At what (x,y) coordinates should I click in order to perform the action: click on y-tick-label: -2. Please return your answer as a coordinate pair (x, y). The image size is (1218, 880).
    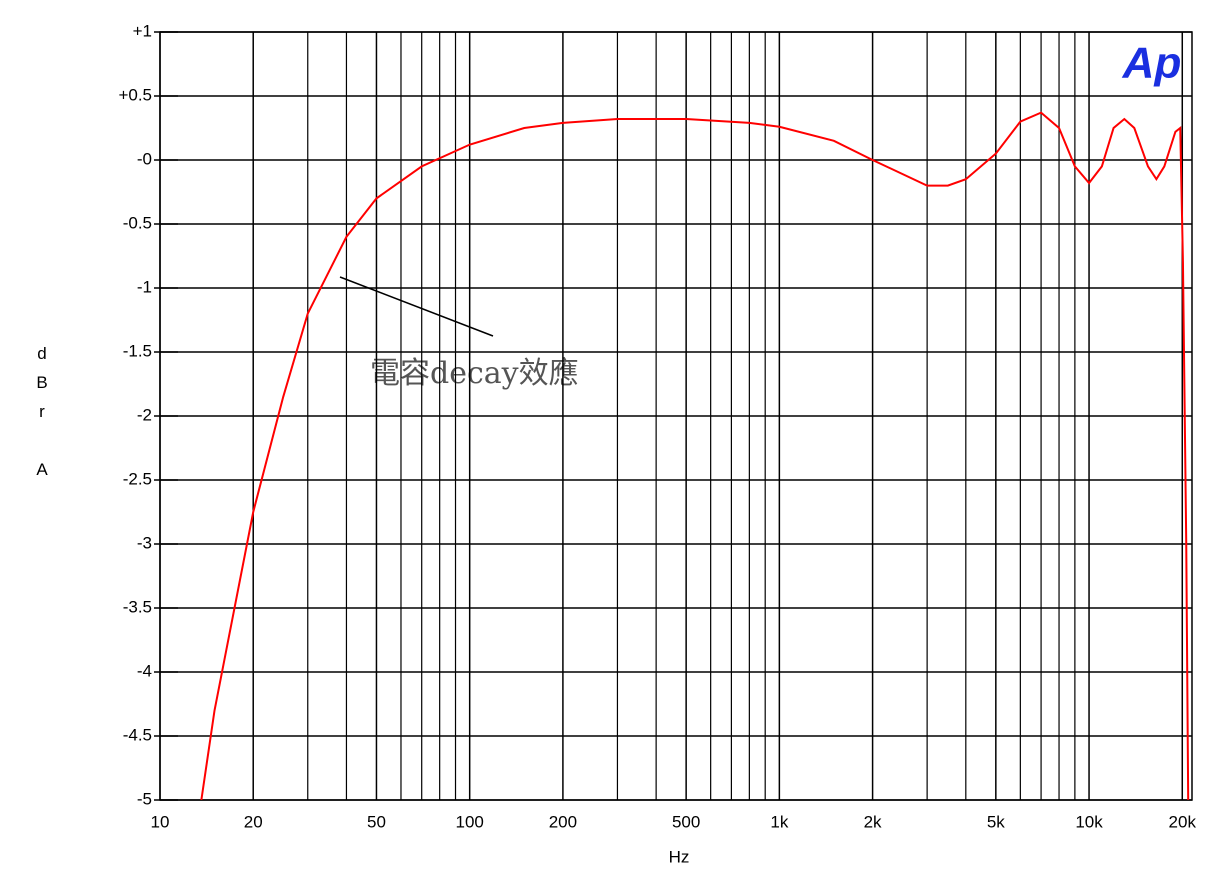
    Looking at the image, I should click on (144, 414).